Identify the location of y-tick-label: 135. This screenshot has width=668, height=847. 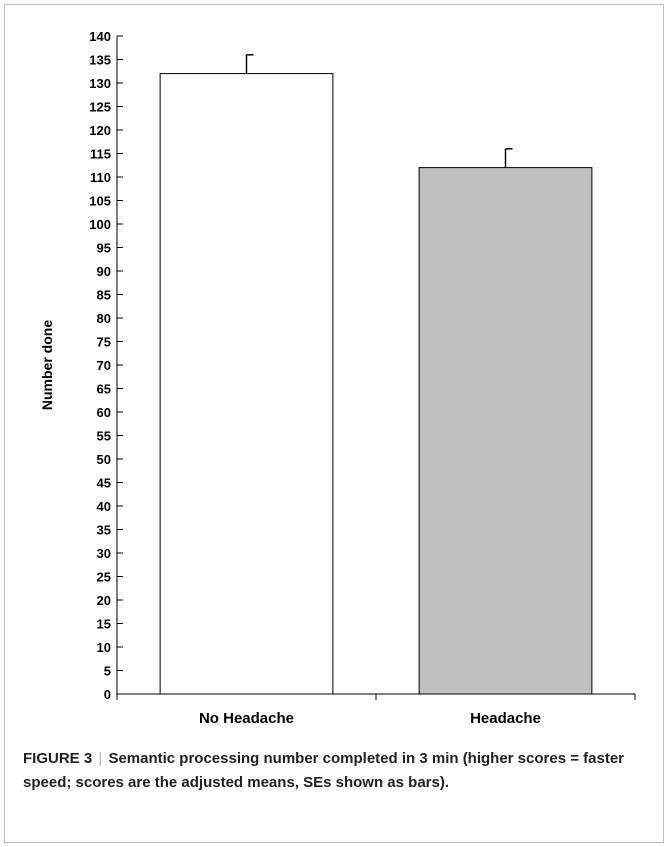
(100, 60).